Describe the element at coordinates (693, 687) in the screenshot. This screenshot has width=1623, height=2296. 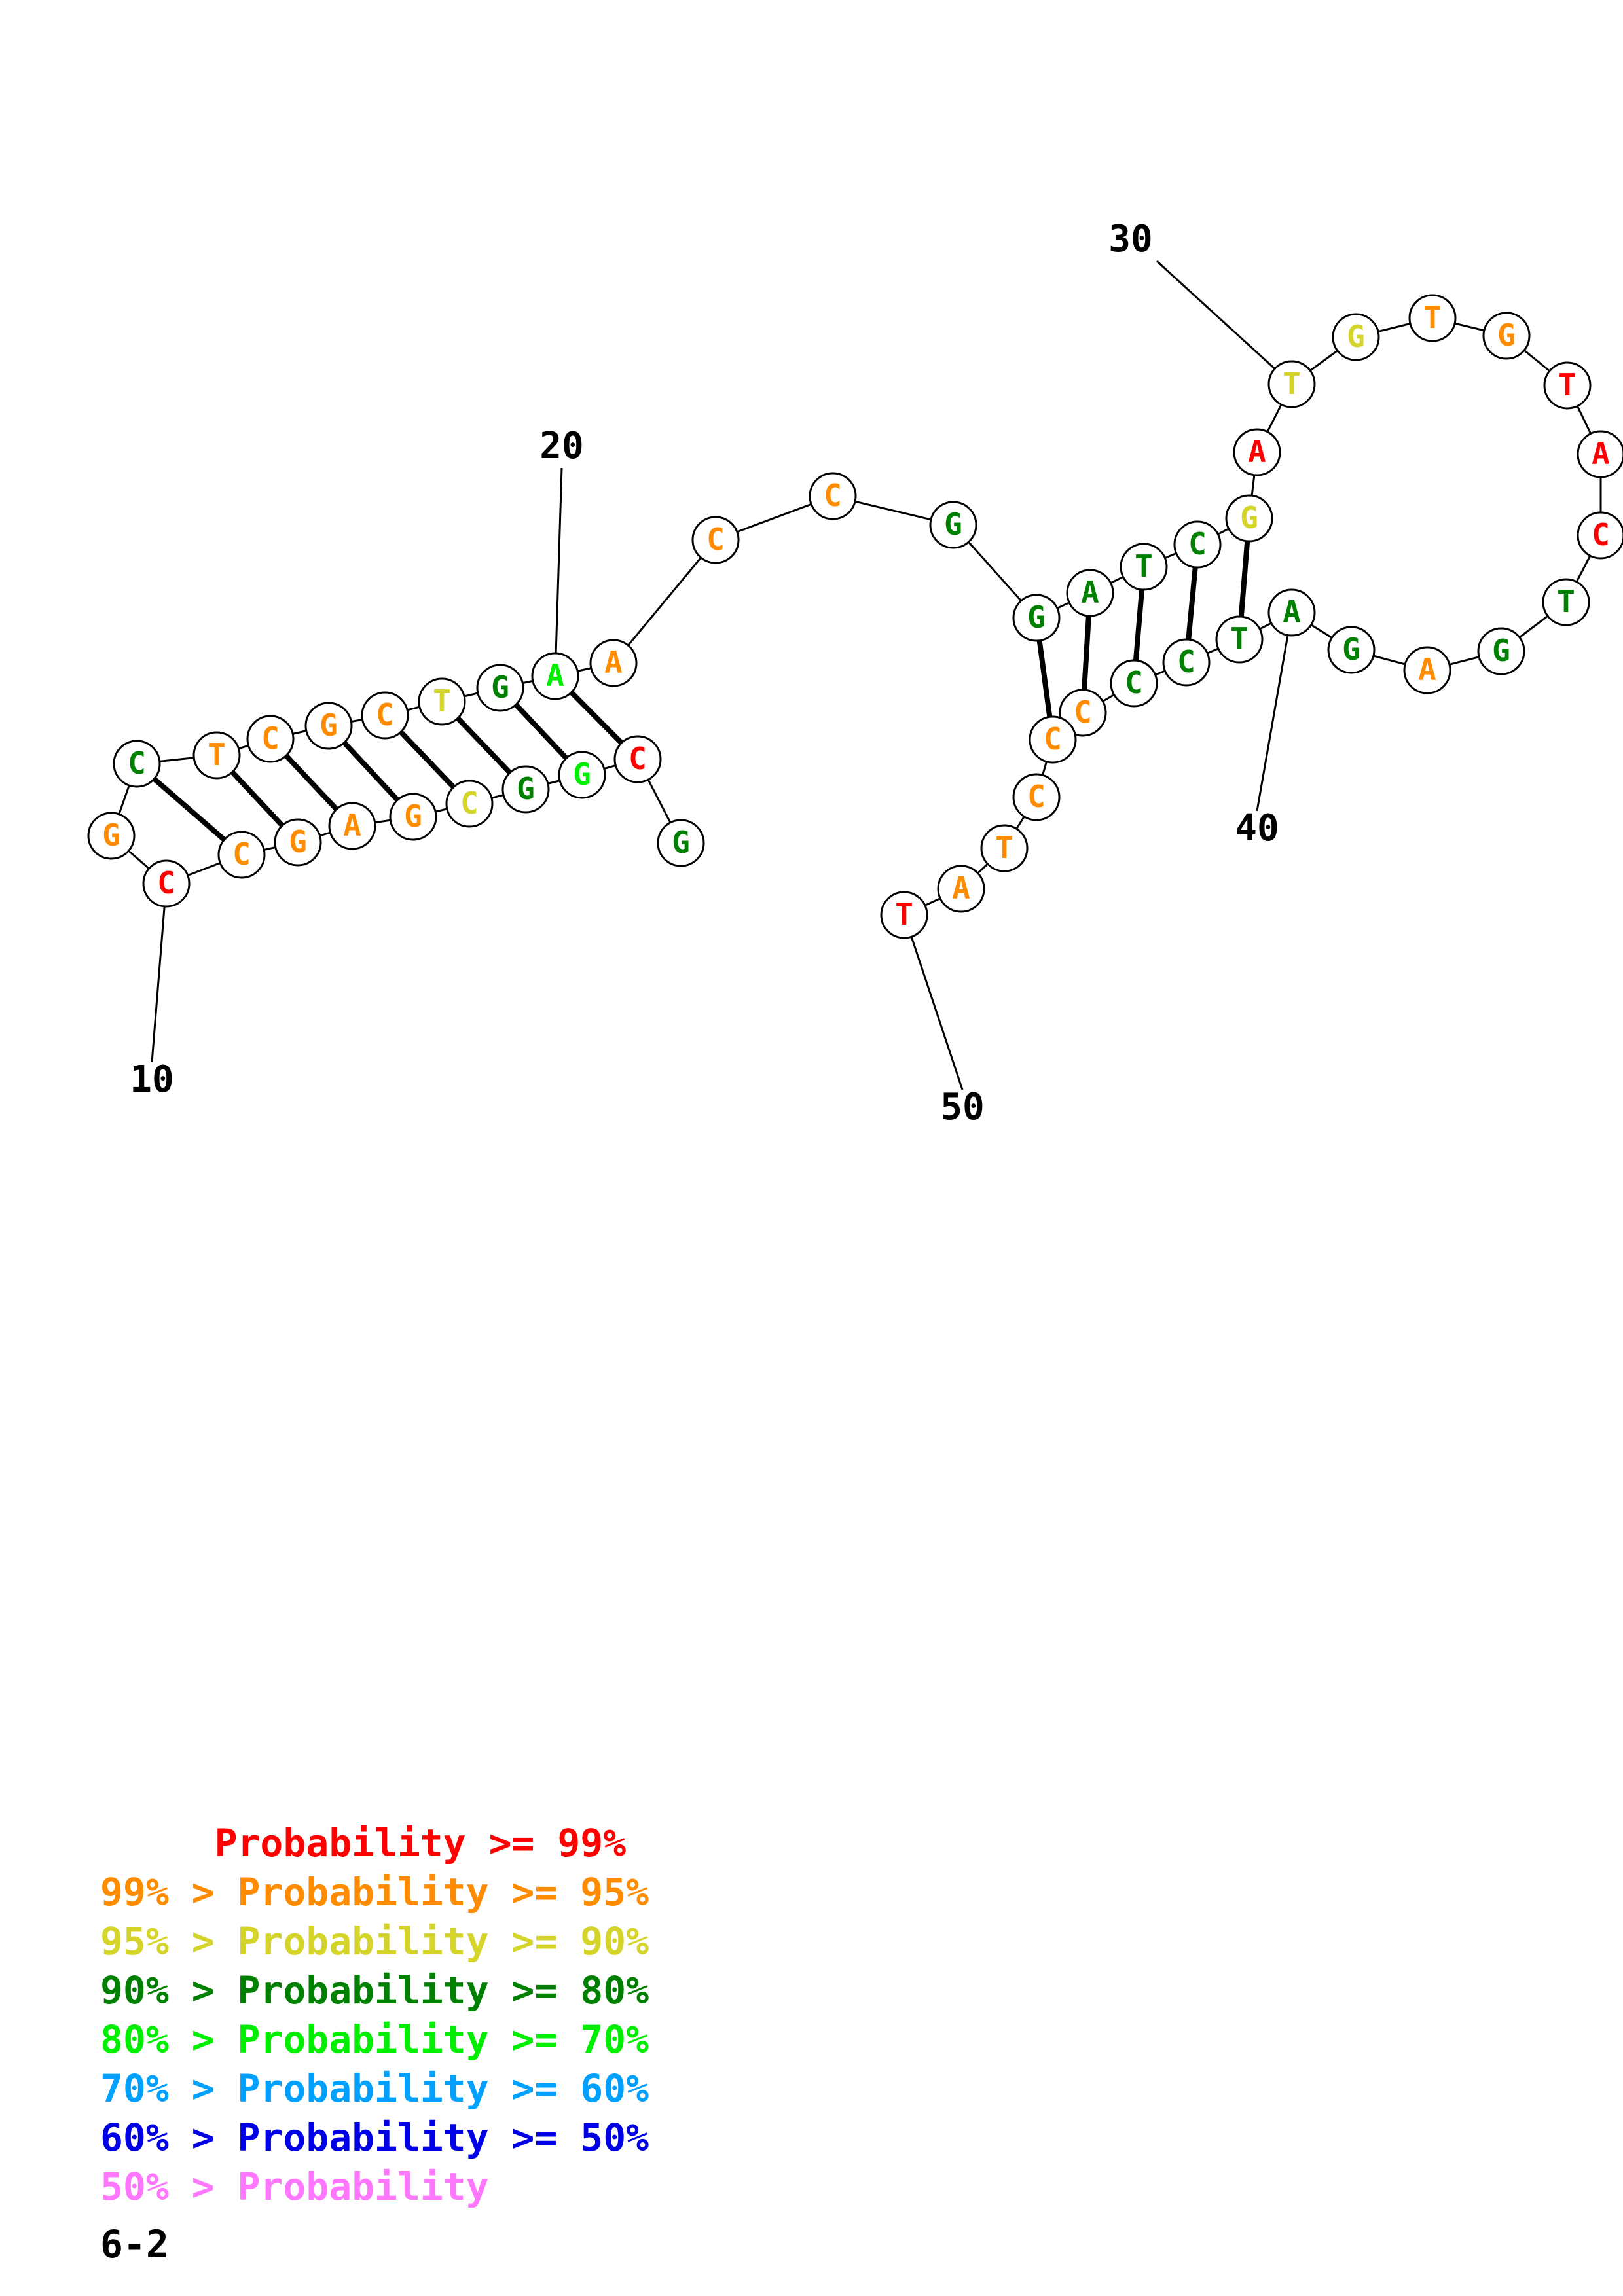
I see `base-pair-bonds` at that location.